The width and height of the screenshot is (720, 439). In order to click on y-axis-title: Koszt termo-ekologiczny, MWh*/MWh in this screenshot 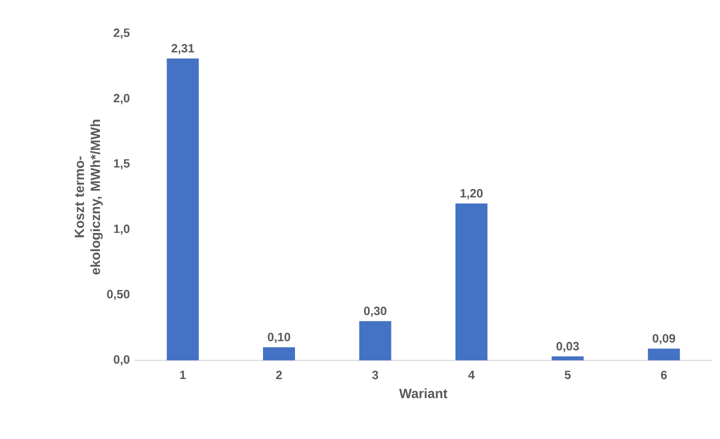, I will do `click(88, 197)`.